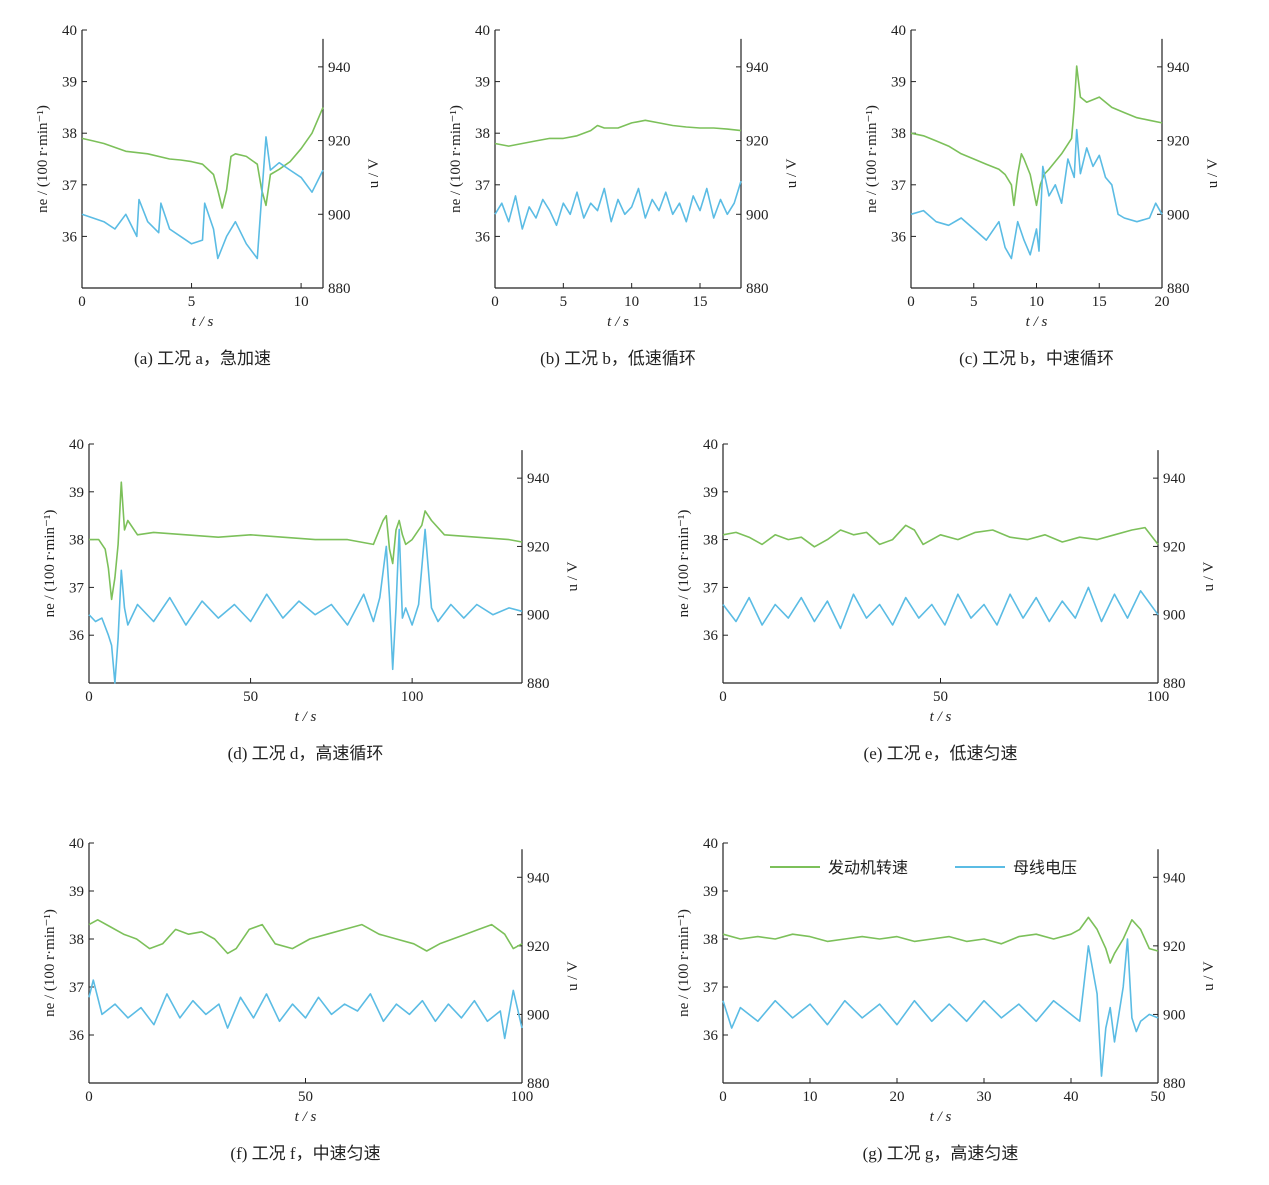 The image size is (1269, 1185). What do you see at coordinates (984, 1097) in the screenshot?
I see `x-tick-label: 30` at bounding box center [984, 1097].